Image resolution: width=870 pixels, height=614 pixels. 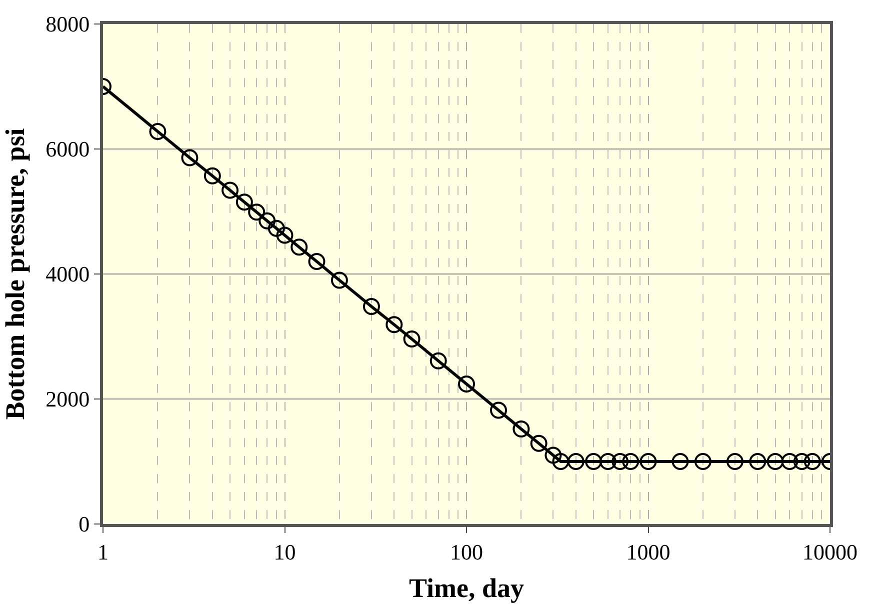 I want to click on y-tick-label: 2000, so click(x=68, y=399).